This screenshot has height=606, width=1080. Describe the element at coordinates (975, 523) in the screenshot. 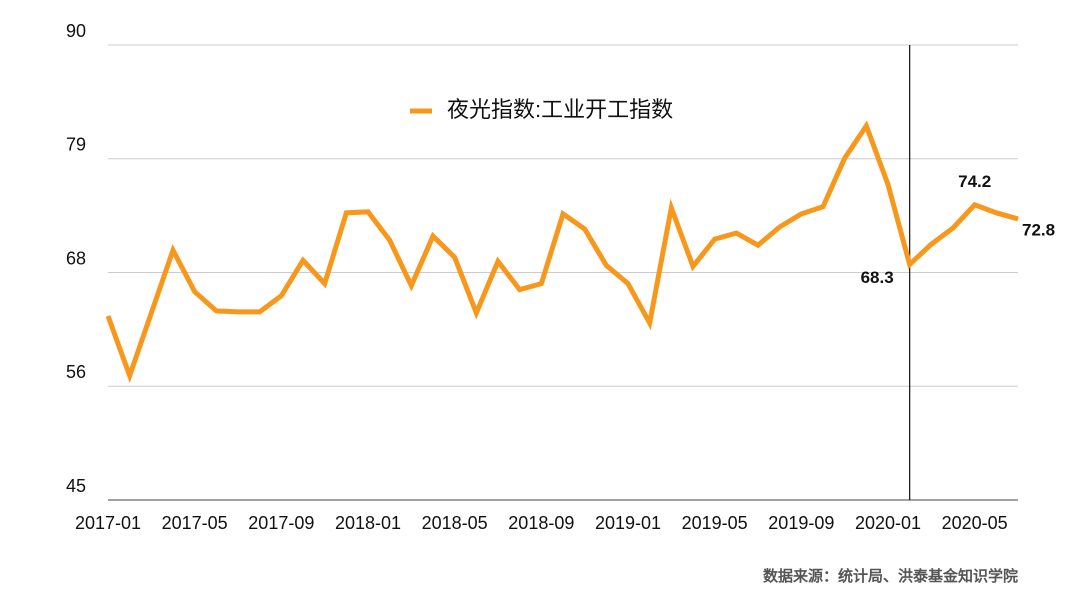

I see `x-tick-label: 2020-05` at that location.